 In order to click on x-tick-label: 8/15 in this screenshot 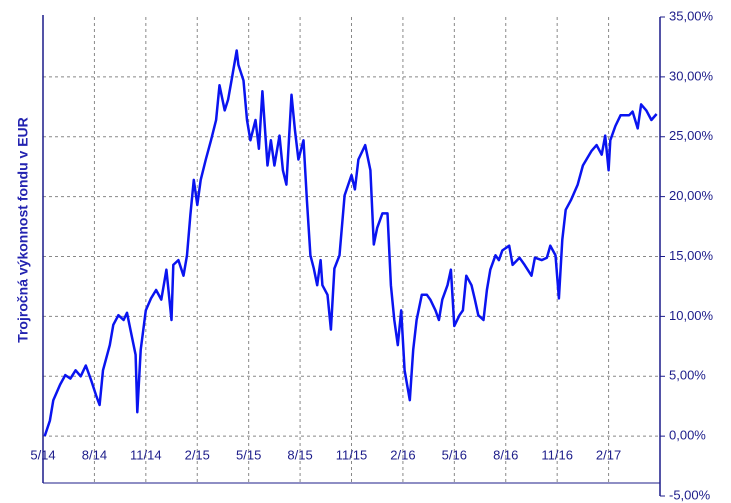, I will do `click(299, 454)`.